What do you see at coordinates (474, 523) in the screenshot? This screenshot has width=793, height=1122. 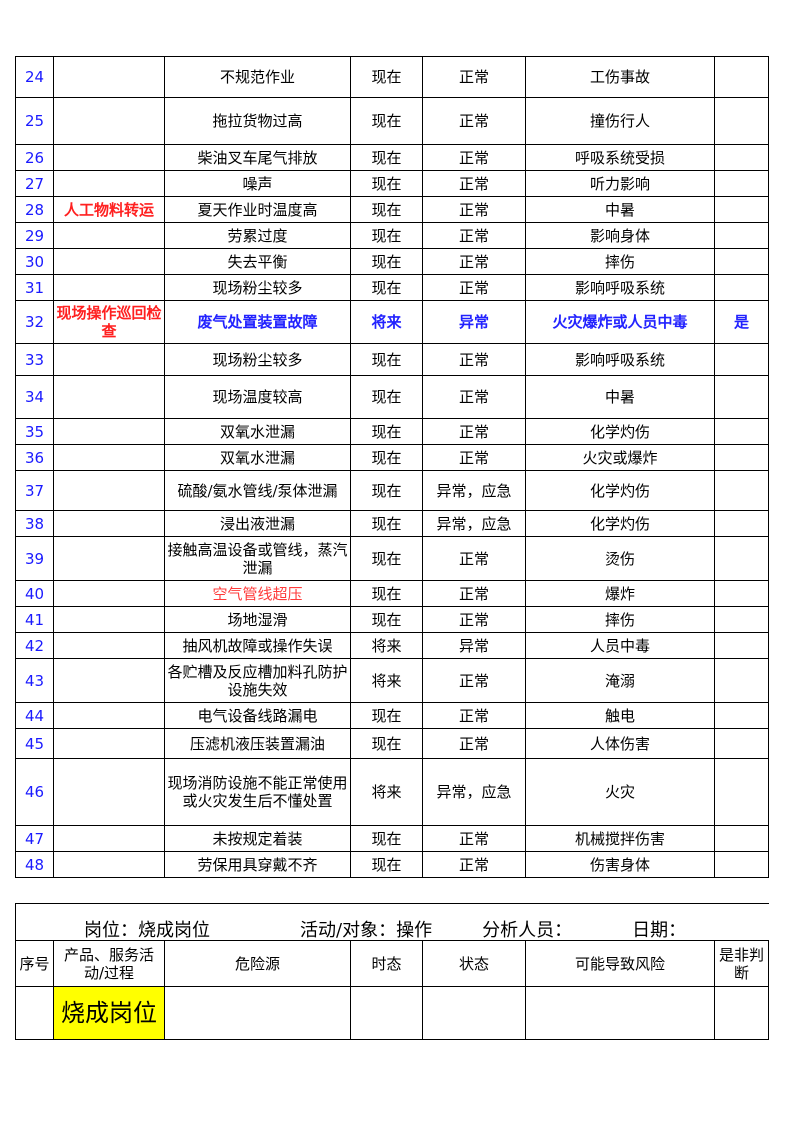 I see `cell-state: 异常，应急` at bounding box center [474, 523].